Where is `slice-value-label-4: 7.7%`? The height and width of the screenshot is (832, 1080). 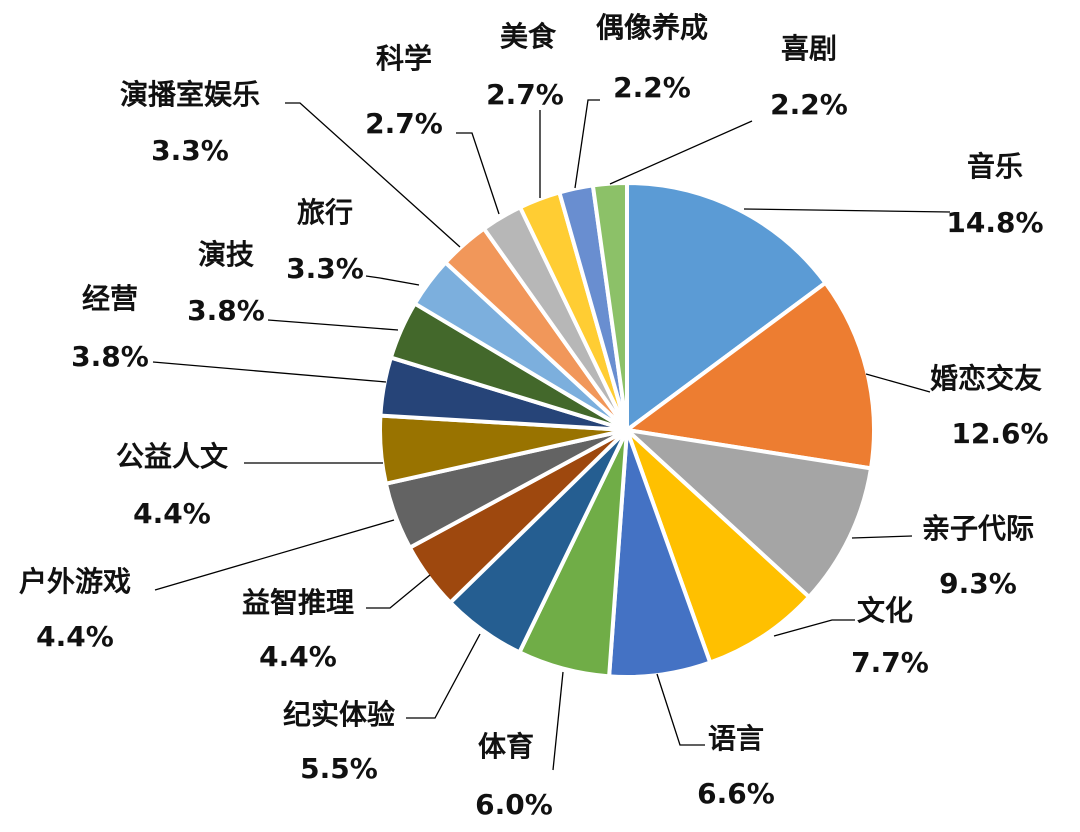
slice-value-label-4: 7.7% is located at coordinates (890, 662).